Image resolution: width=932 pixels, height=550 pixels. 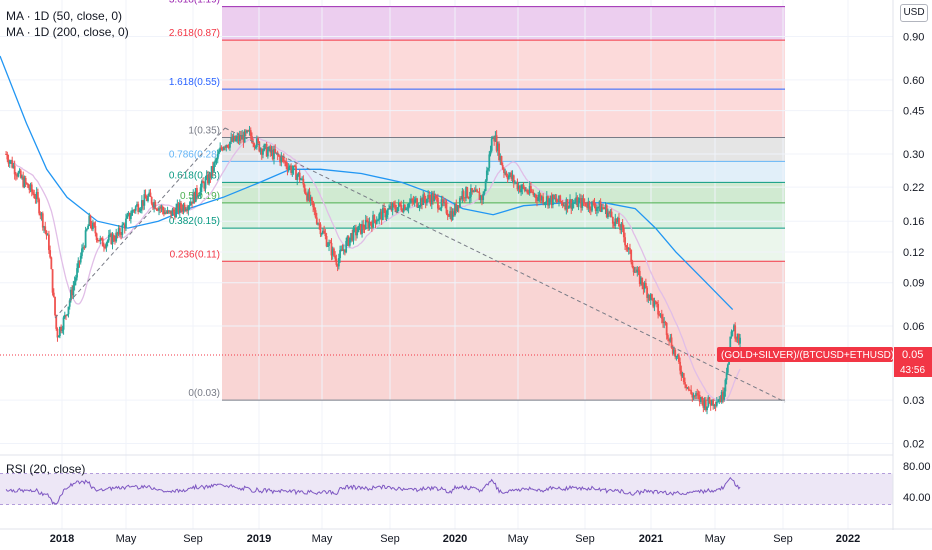 What do you see at coordinates (503, 215) in the screenshot?
I see `fib-zone` at bounding box center [503, 215].